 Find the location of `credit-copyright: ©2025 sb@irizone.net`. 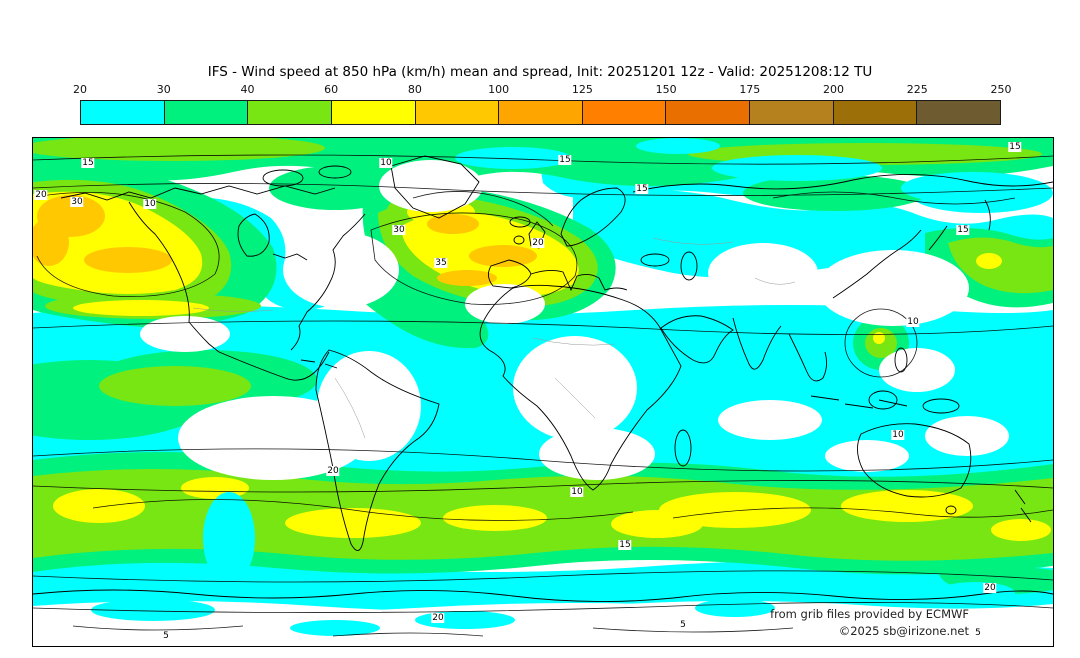

credit-copyright: ©2025 sb@irizone.net is located at coordinates (903, 631).